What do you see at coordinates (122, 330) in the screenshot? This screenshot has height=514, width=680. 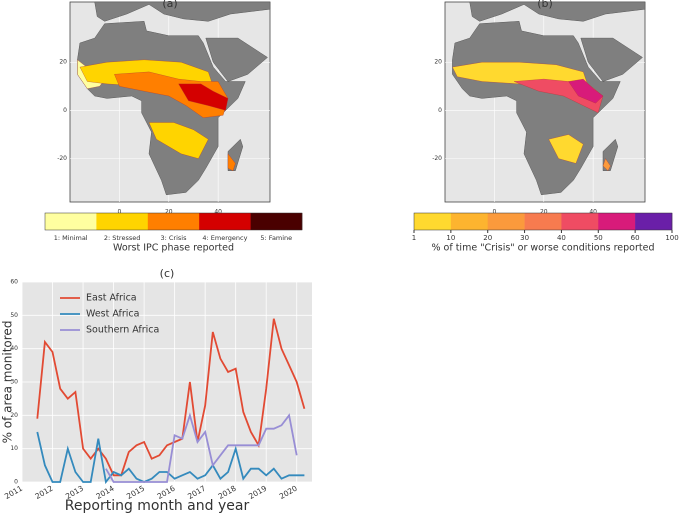 I see `legend-label: Southern Africa` at bounding box center [122, 330].